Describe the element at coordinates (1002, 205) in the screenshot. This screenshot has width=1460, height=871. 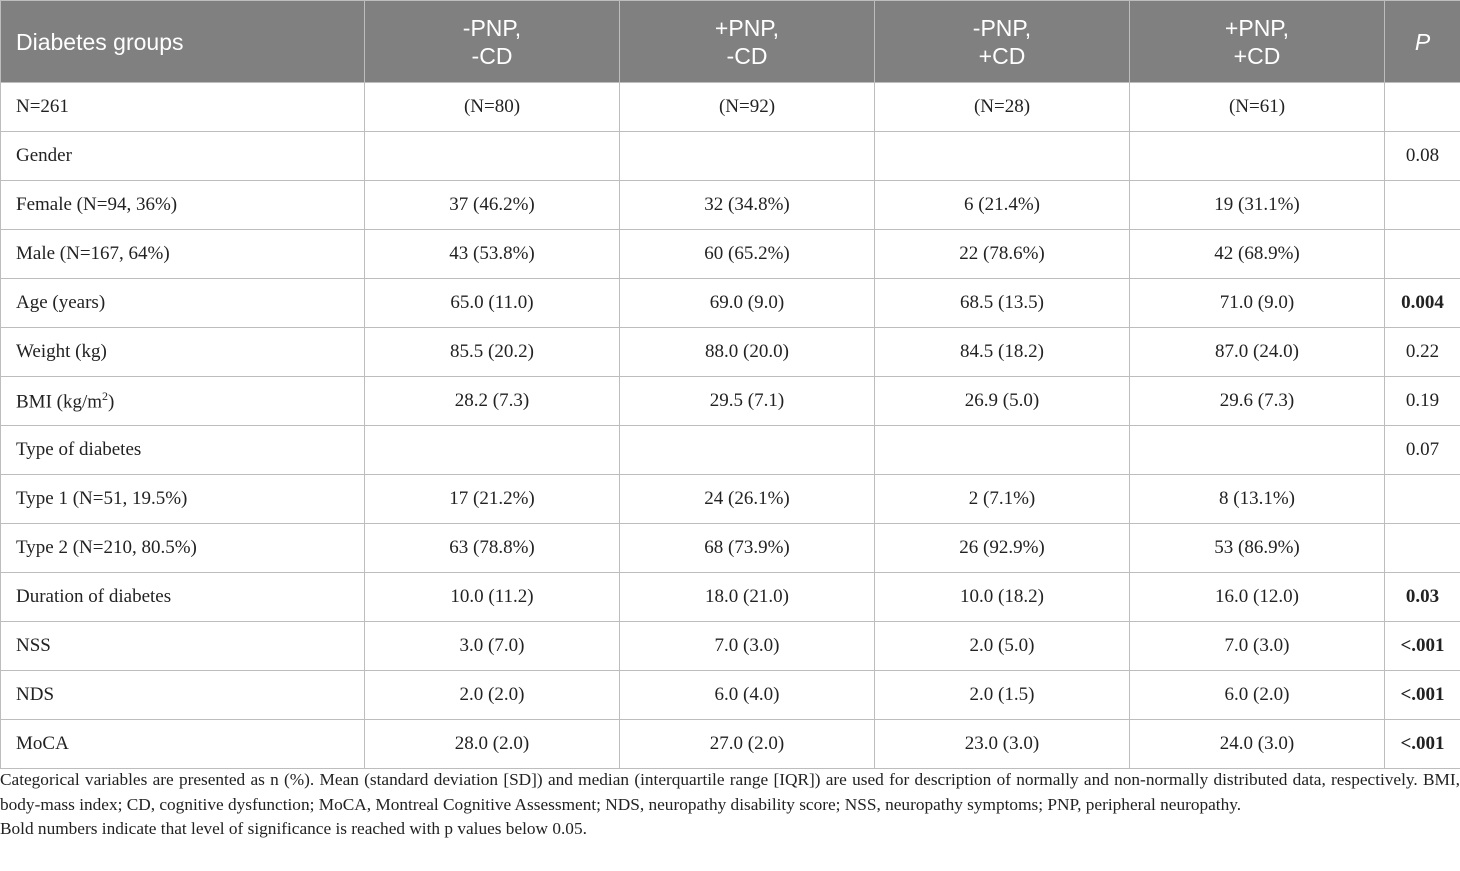
I see `cell-c3: 6 (21.4%)` at that location.